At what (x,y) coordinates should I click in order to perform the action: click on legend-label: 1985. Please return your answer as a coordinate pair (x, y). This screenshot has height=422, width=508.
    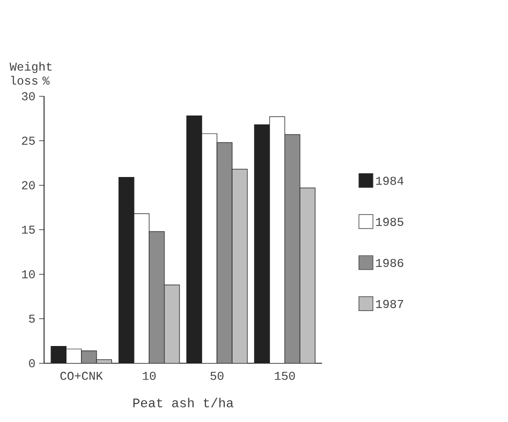
    Looking at the image, I should click on (390, 222).